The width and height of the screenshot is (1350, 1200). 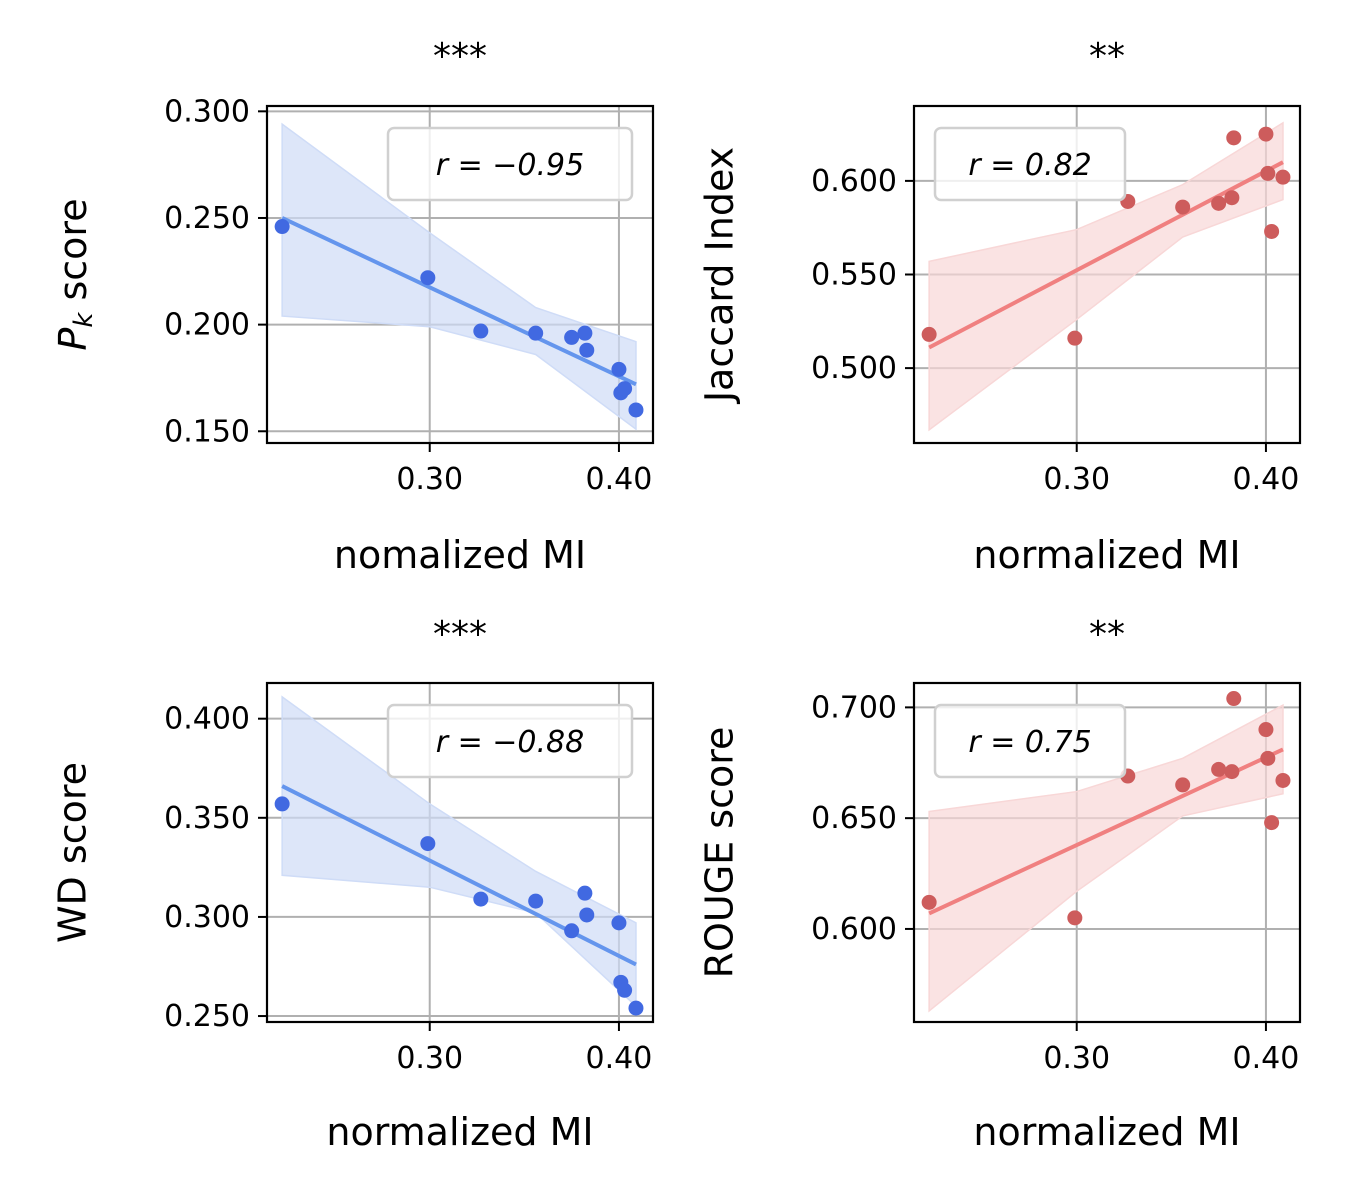 What do you see at coordinates (207, 719) in the screenshot?
I see `y-tick-label: 0.400` at bounding box center [207, 719].